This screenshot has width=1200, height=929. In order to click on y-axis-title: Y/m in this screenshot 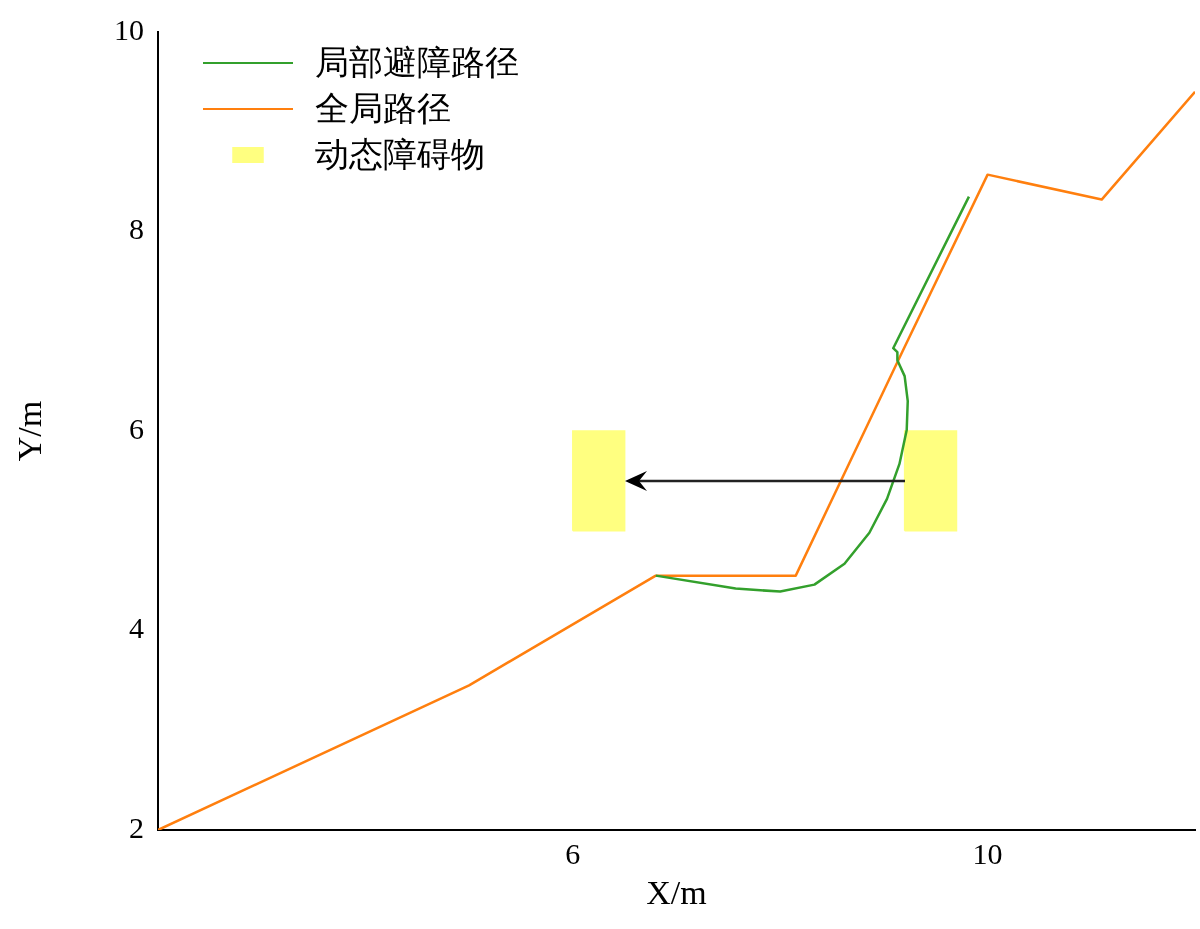, I will do `click(30, 431)`.